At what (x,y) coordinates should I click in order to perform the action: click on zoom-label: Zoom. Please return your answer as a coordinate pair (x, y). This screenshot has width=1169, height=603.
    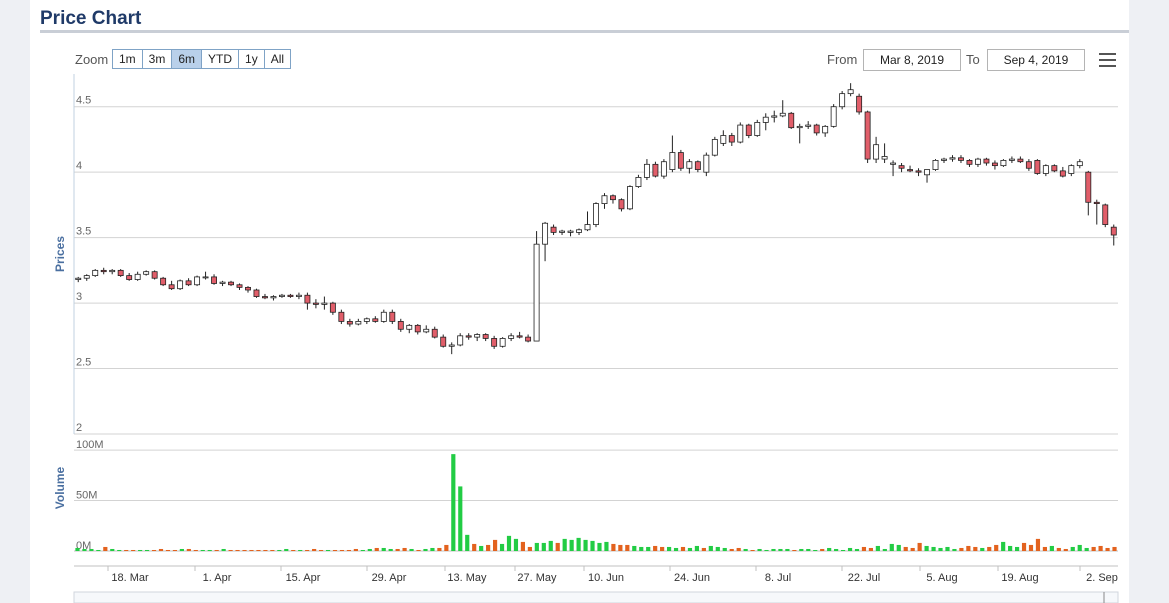
    Looking at the image, I should click on (92, 59).